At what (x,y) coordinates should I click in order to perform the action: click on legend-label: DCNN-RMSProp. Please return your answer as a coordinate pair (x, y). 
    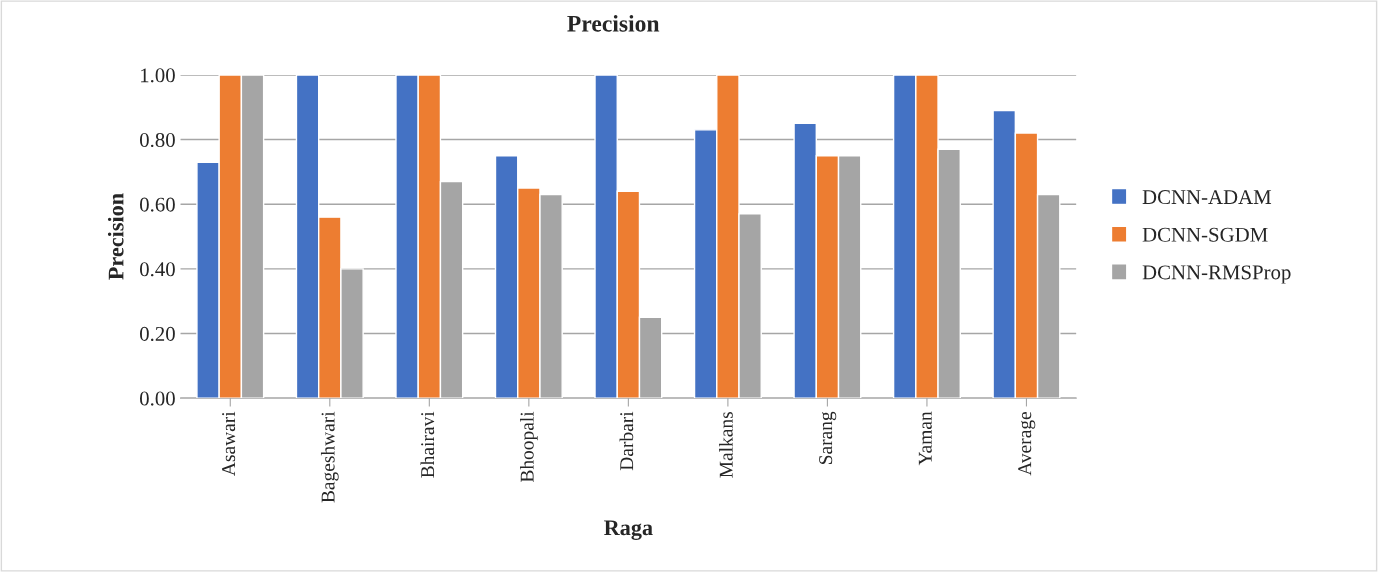
    Looking at the image, I should click on (1216, 274).